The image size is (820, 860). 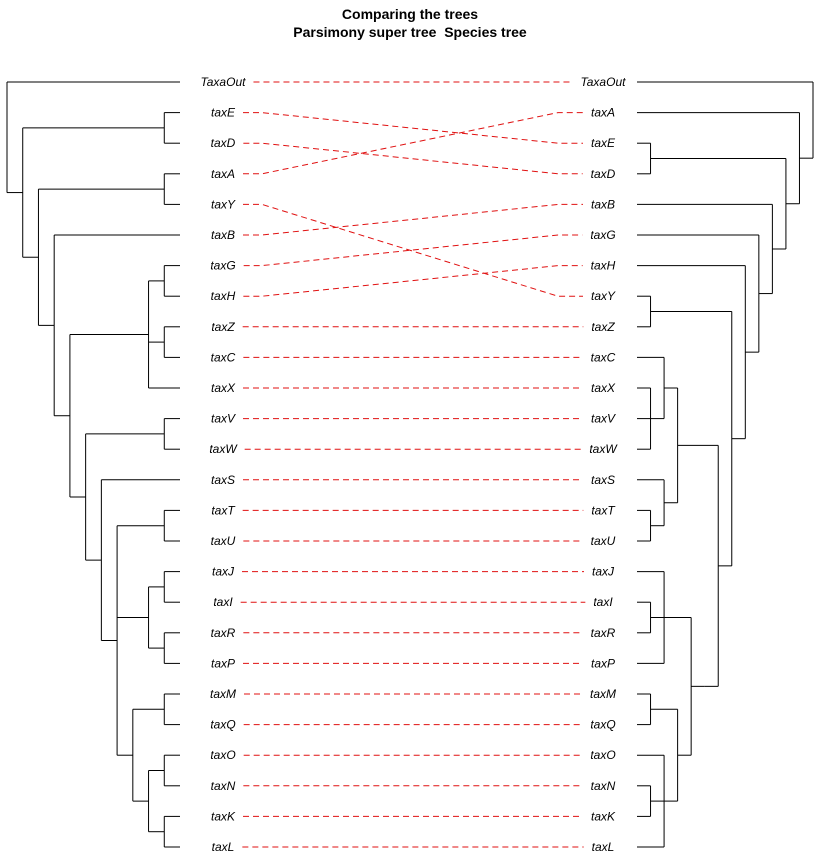 What do you see at coordinates (223, 602) in the screenshot?
I see `left-leaf-label-taxI: taxI` at bounding box center [223, 602].